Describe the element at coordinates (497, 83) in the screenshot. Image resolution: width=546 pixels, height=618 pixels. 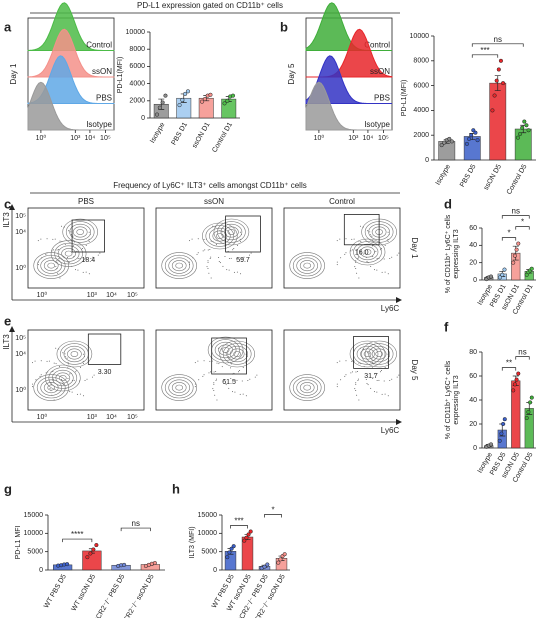
I see `error-bar` at that location.